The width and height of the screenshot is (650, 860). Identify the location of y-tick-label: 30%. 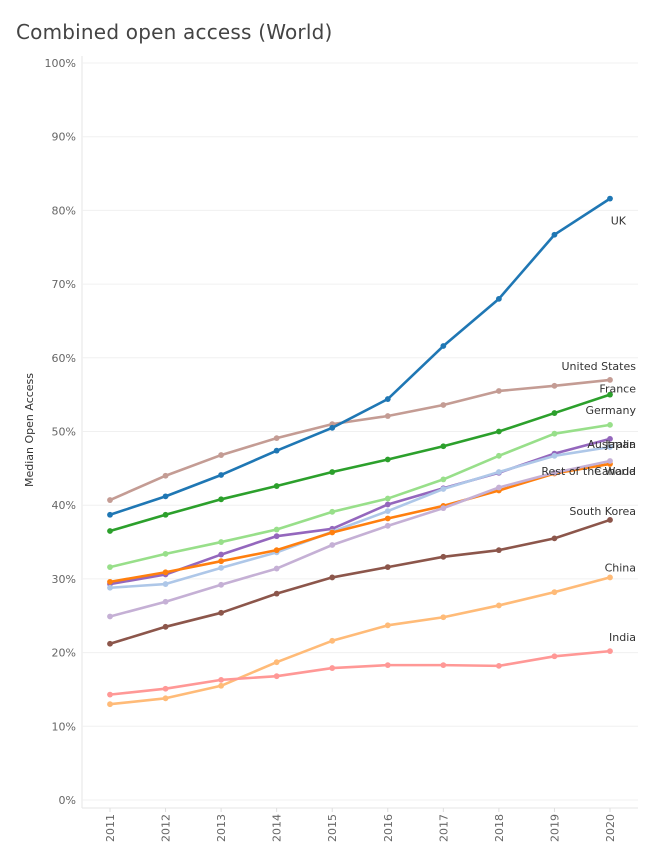
(64, 579).